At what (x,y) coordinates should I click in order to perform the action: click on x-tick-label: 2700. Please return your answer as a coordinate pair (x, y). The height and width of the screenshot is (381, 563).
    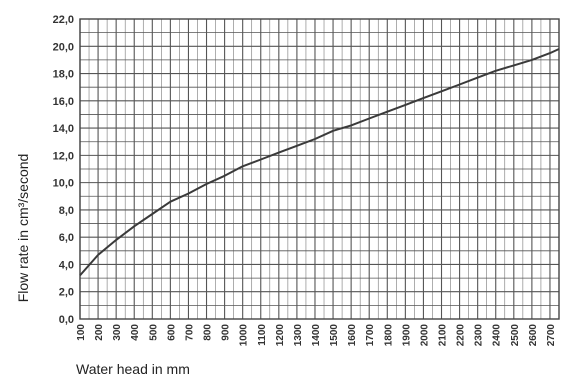
    Looking at the image, I should click on (551, 335).